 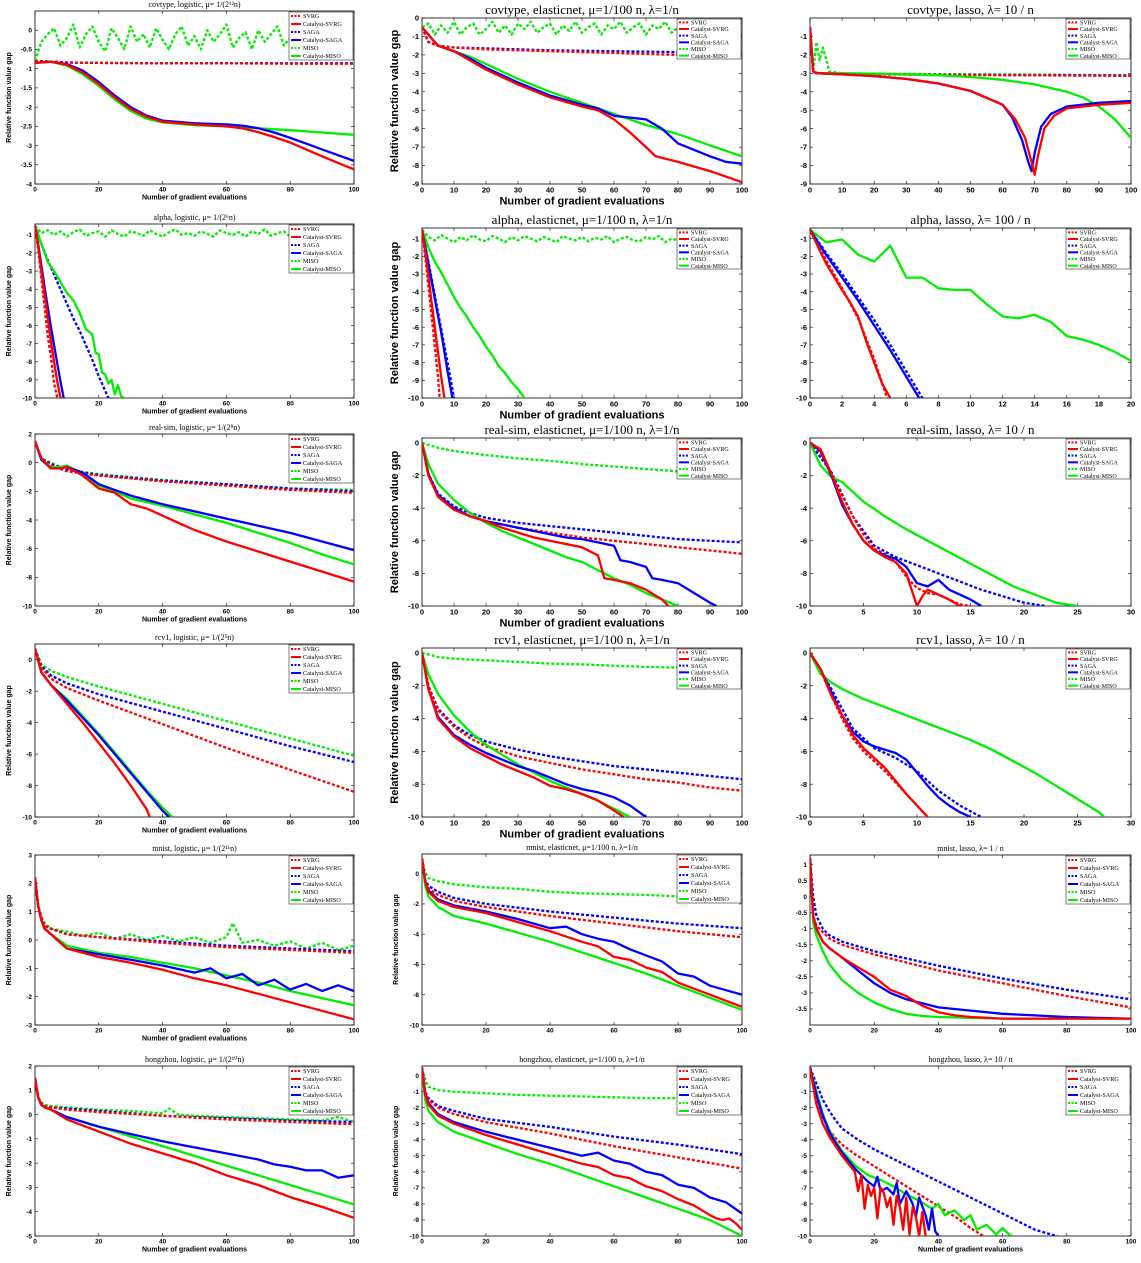 What do you see at coordinates (802, 977) in the screenshot?
I see `y-tick-label: -2.5` at bounding box center [802, 977].